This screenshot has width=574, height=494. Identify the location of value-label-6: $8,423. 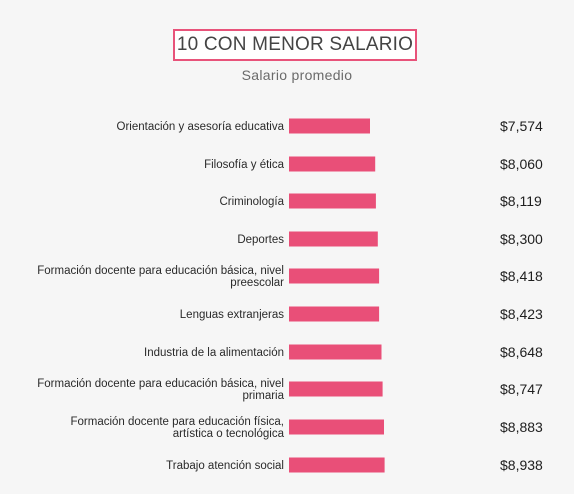
(521, 314).